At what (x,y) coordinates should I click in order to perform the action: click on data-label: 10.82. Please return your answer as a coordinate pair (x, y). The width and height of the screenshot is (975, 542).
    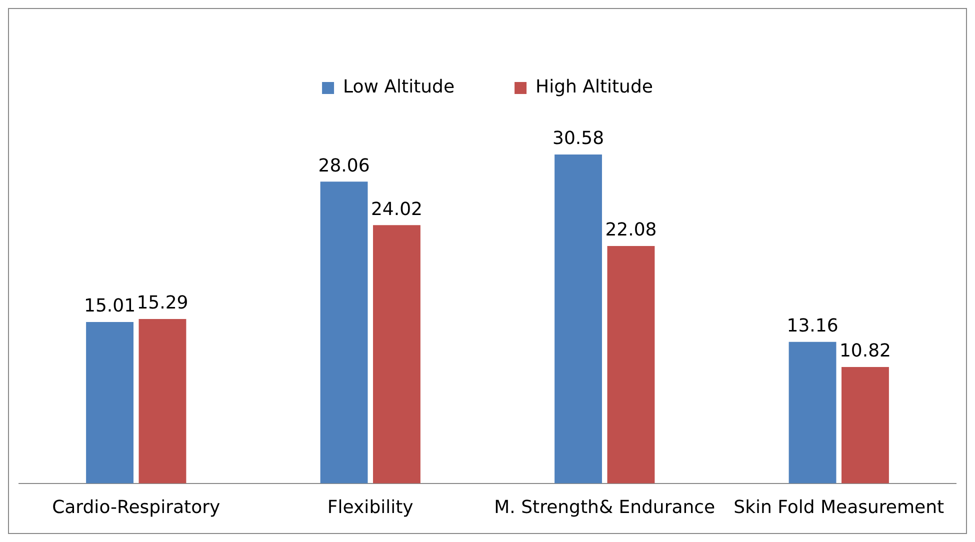
    Looking at the image, I should click on (865, 351).